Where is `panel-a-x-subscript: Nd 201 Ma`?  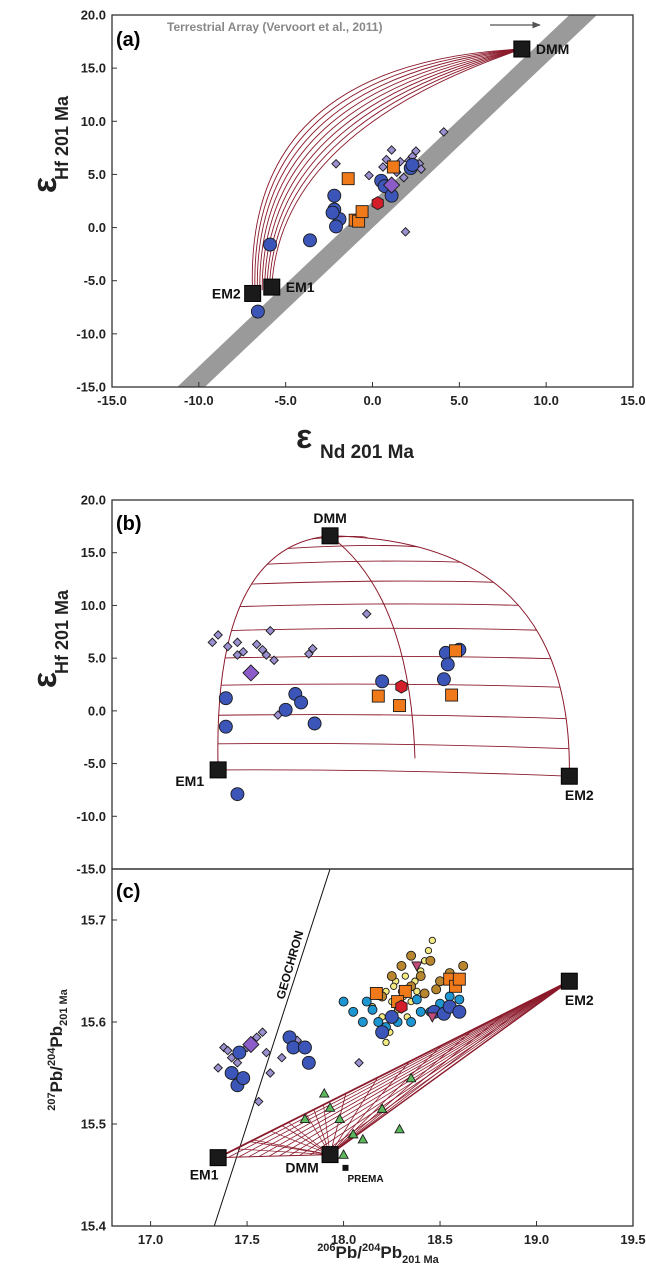
panel-a-x-subscript: Nd 201 Ma is located at coordinates (367, 452).